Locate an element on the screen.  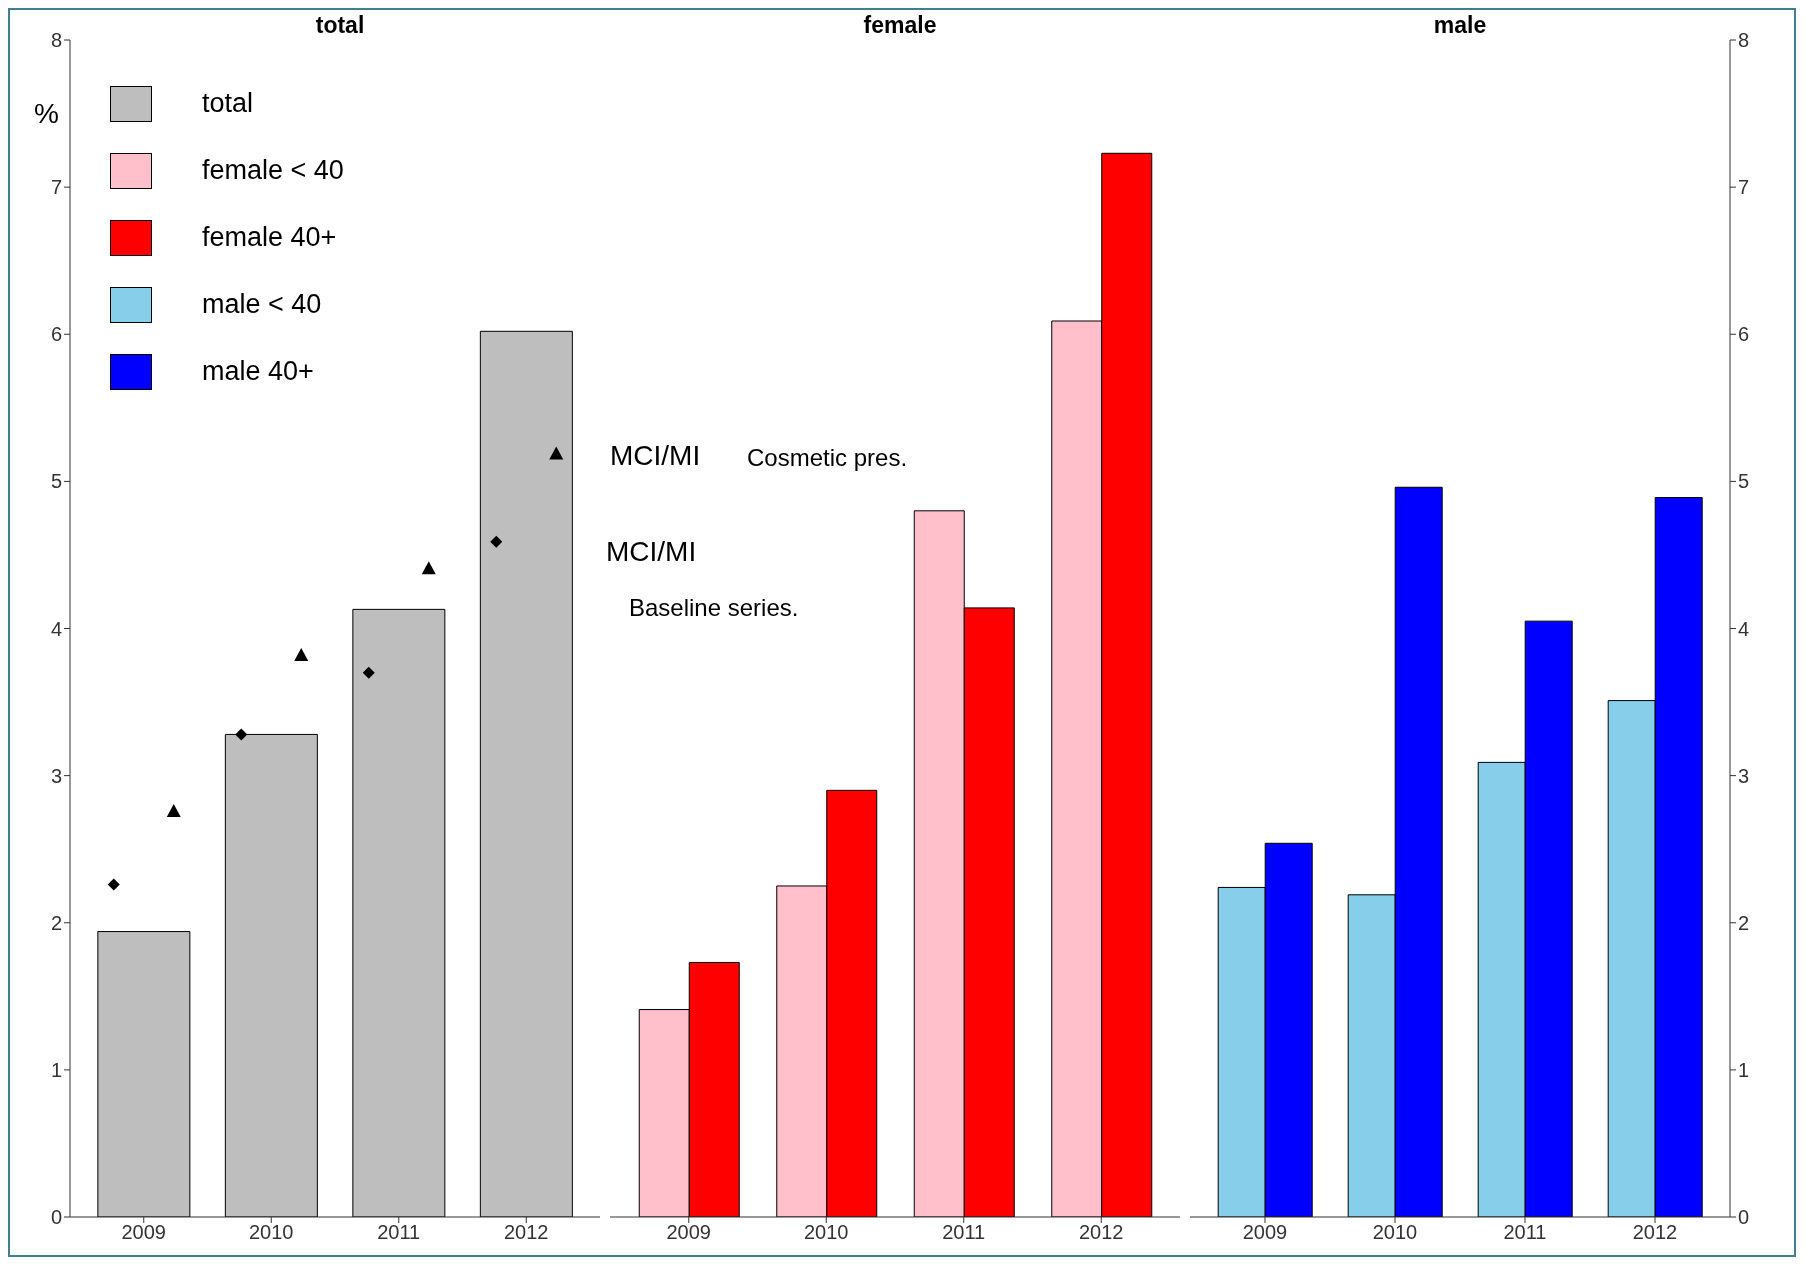
chart-title: female is located at coordinates (900, 25).